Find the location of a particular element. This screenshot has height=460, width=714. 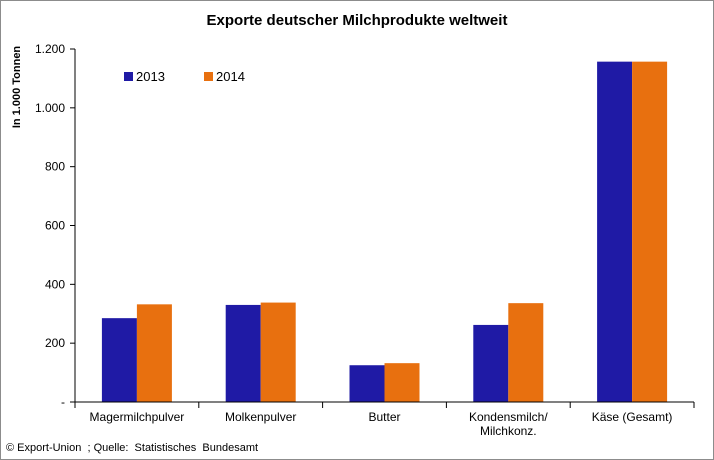

category-label: Milchkonz. is located at coordinates (508, 431).